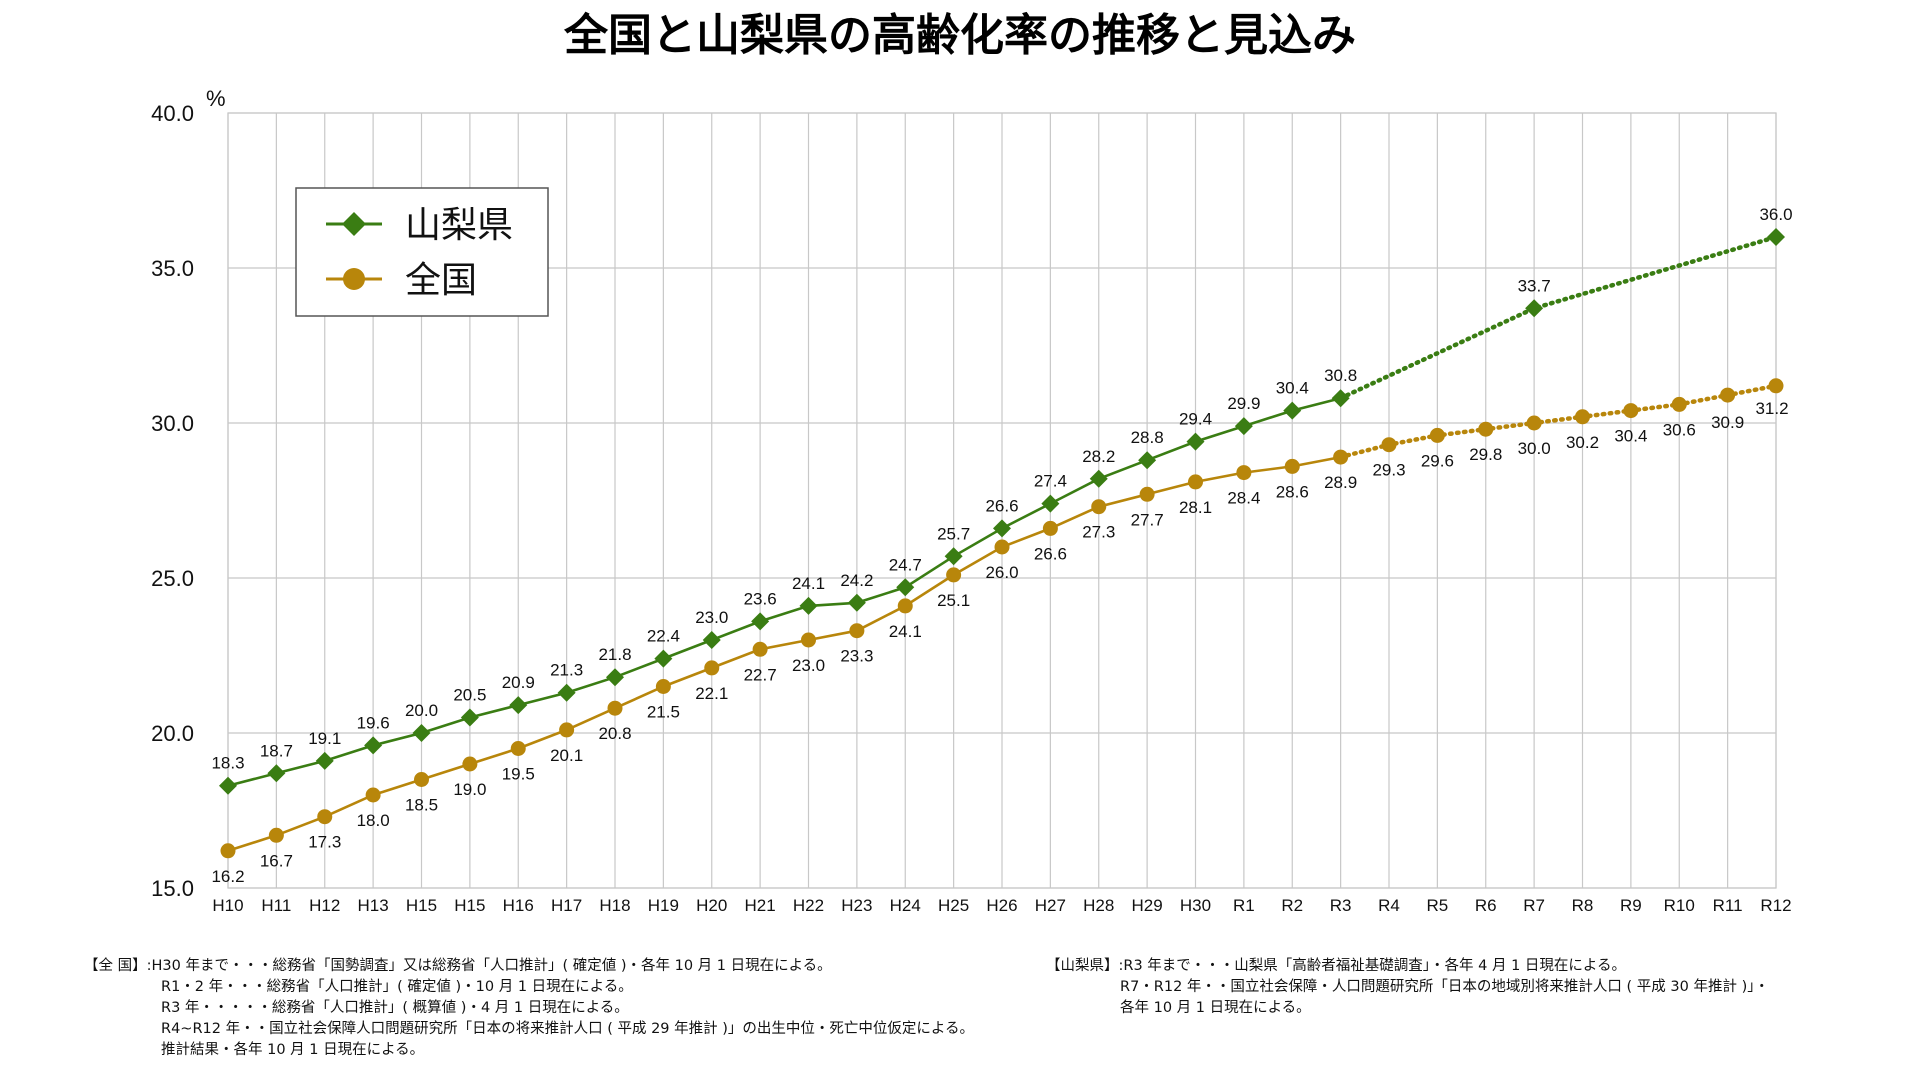 This screenshot has height=1080, width=1920. I want to click on data-label: 28.1, so click(1195, 507).